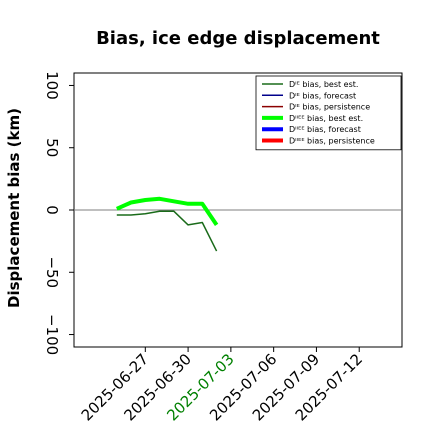 This screenshot has width=440, height=440. Describe the element at coordinates (328, 113) in the screenshot. I see `legend-box` at that location.